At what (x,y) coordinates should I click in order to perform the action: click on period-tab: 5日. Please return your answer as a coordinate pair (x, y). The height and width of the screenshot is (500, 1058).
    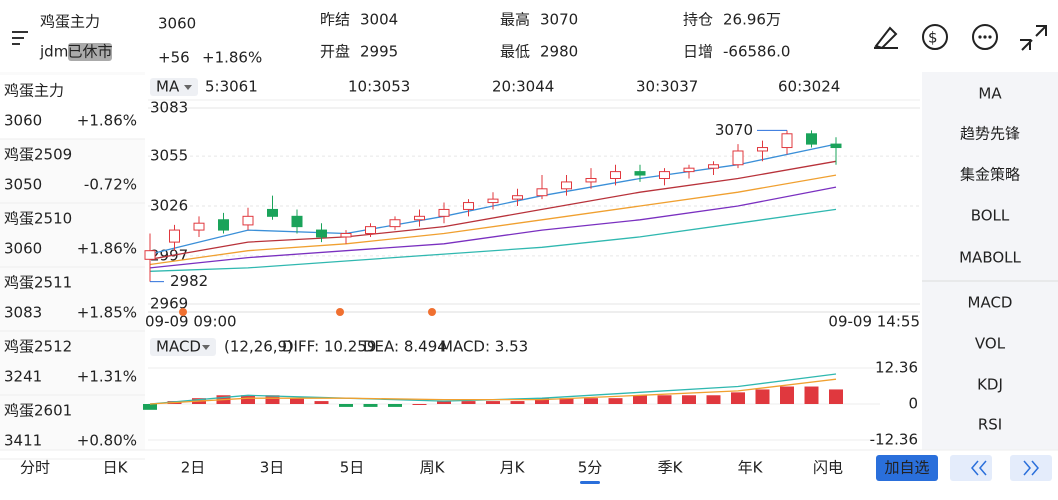
    Looking at the image, I should click on (352, 468).